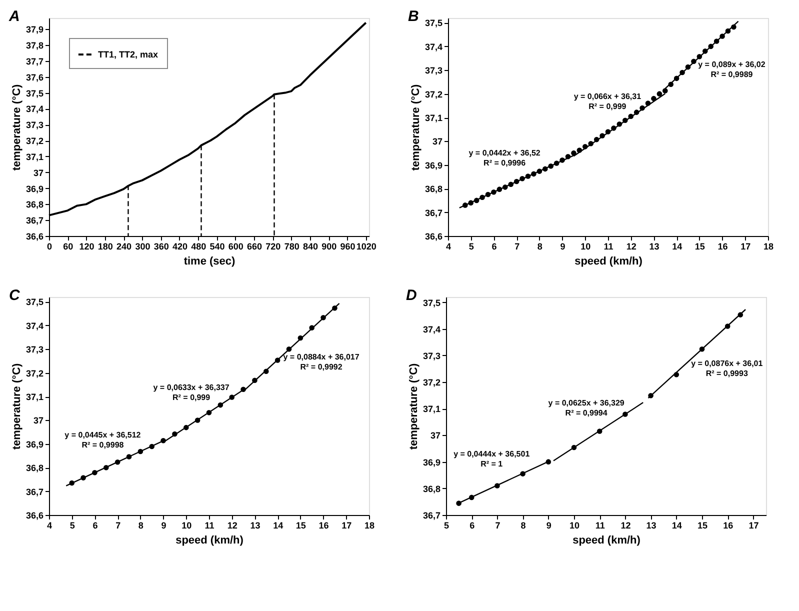  Describe the element at coordinates (14, 16) in the screenshot. I see `chart-title: A` at that location.